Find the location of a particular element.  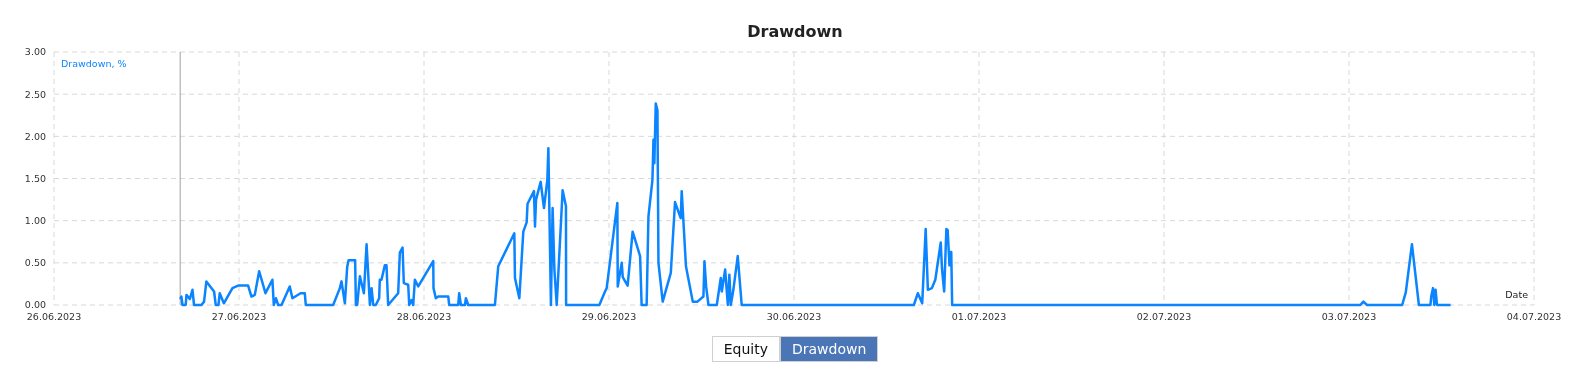

active-tab-button: Drawdown is located at coordinates (829, 349).